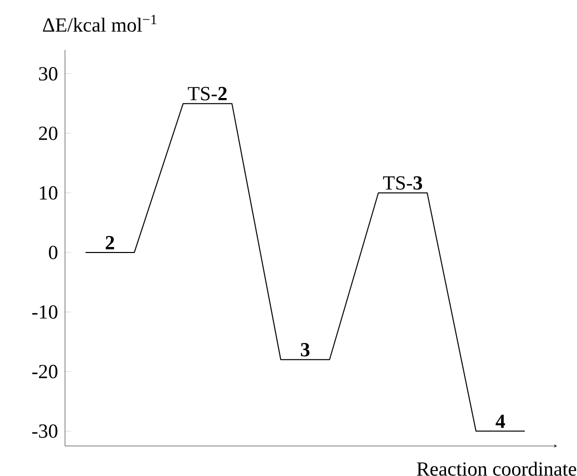  What do you see at coordinates (110, 243) in the screenshot?
I see `annotation: 2` at bounding box center [110, 243].